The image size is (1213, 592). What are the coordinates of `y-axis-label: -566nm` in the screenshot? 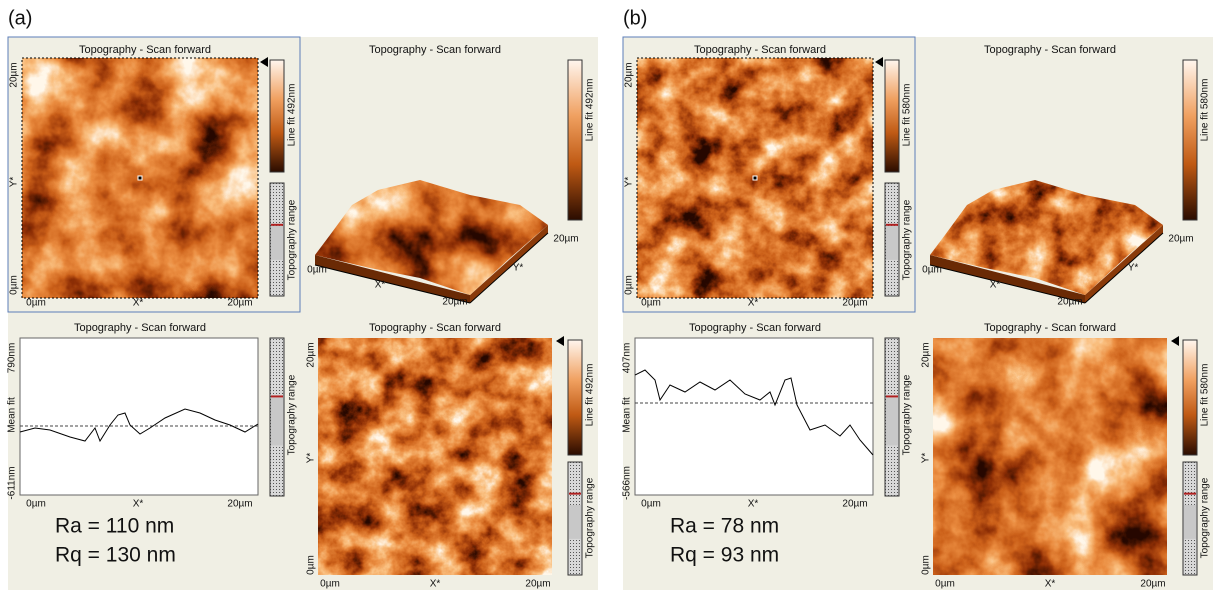 It's located at (627, 483).